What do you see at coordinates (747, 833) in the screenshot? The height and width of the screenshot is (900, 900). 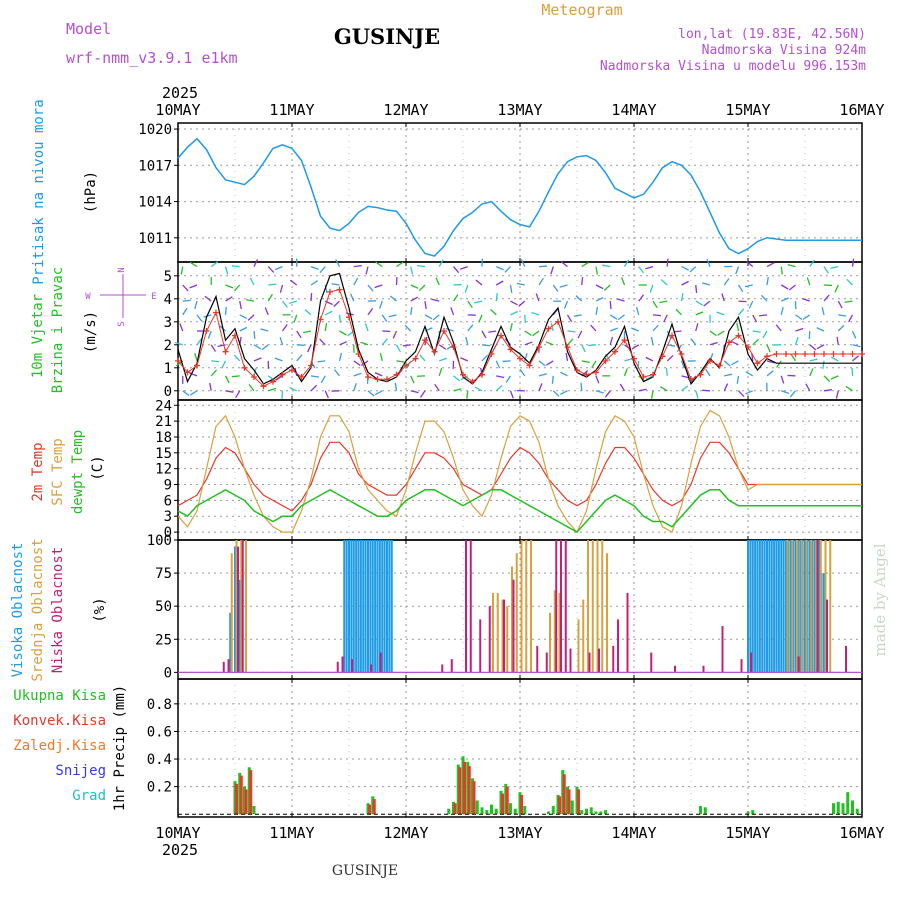 I see `bottom-tick-label: 15MAY` at bounding box center [747, 833].